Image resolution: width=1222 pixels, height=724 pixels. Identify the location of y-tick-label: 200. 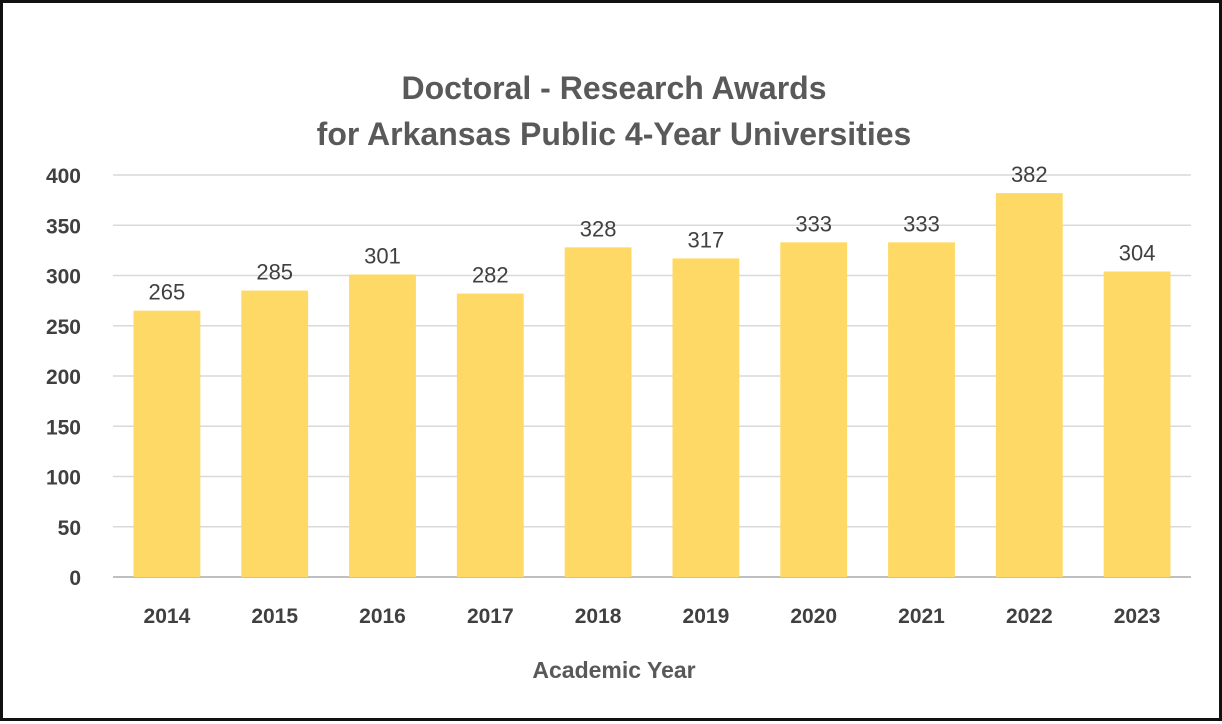
(63, 377).